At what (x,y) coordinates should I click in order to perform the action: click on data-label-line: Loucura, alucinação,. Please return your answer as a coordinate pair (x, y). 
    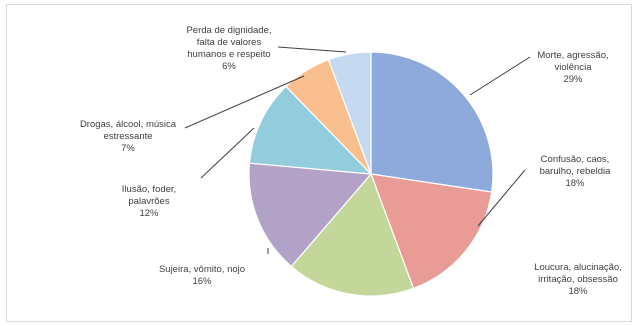
    Looking at the image, I should click on (578, 267).